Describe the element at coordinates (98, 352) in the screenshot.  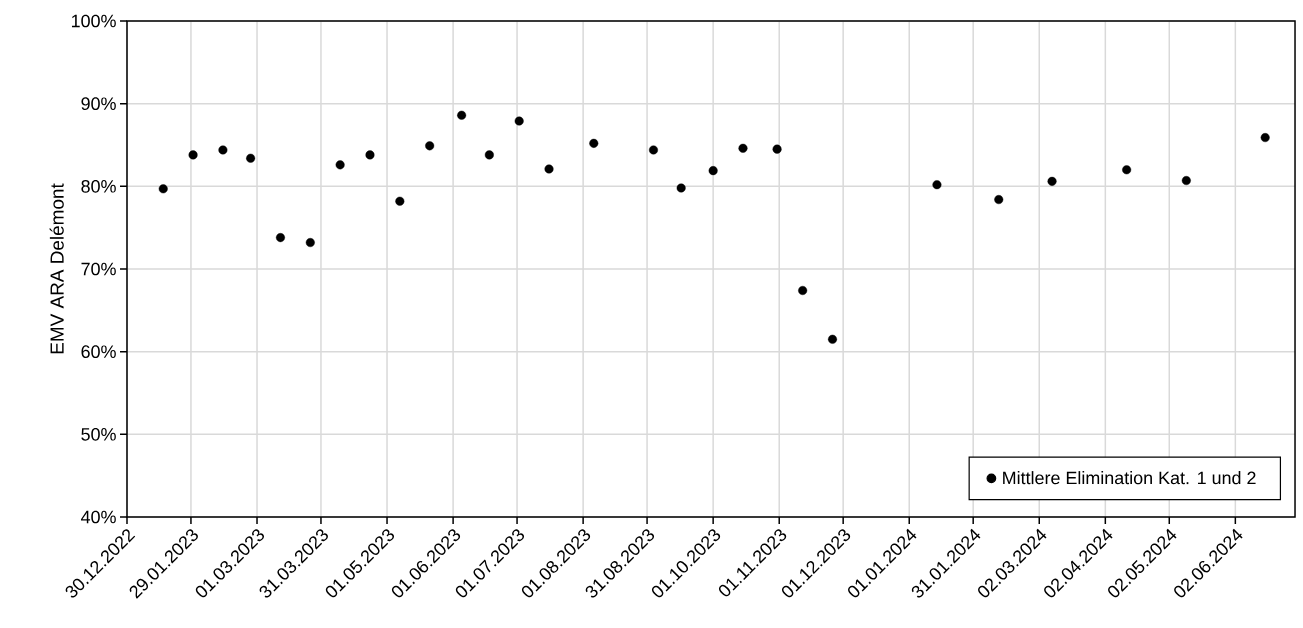
I see `y-tick-label: 60%` at that location.